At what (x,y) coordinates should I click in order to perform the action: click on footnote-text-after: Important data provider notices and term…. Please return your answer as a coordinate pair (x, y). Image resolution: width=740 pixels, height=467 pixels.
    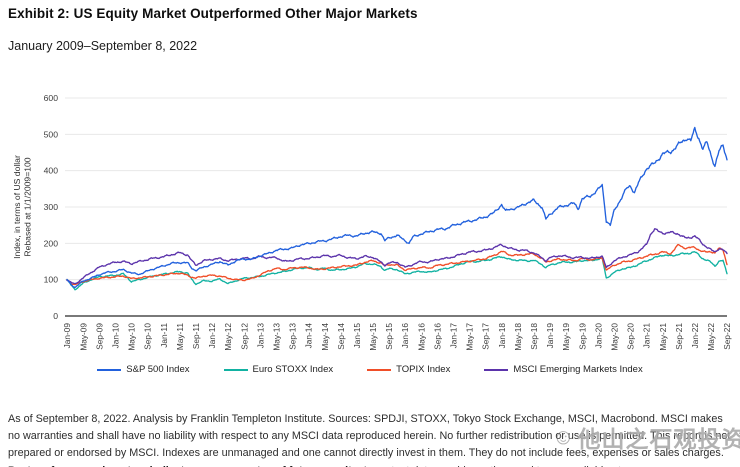
    Looking at the image, I should click on (492, 466).